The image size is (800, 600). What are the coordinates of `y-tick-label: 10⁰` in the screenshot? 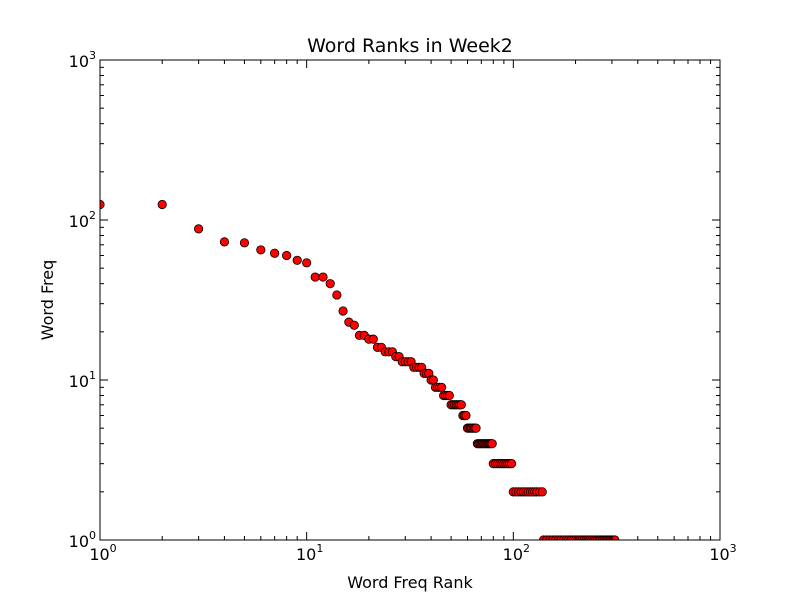 It's located at (82, 540).